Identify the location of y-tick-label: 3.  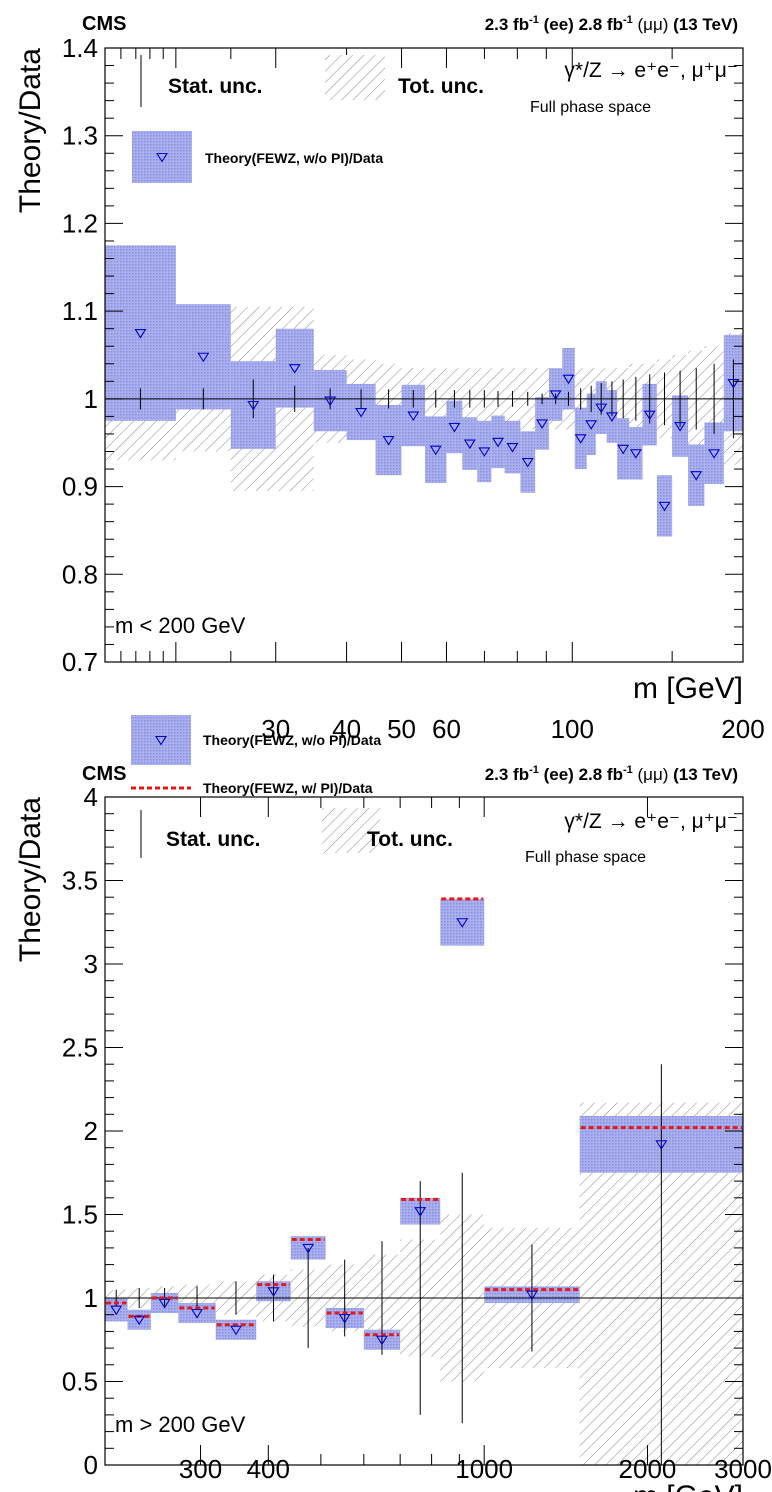
(91, 964).